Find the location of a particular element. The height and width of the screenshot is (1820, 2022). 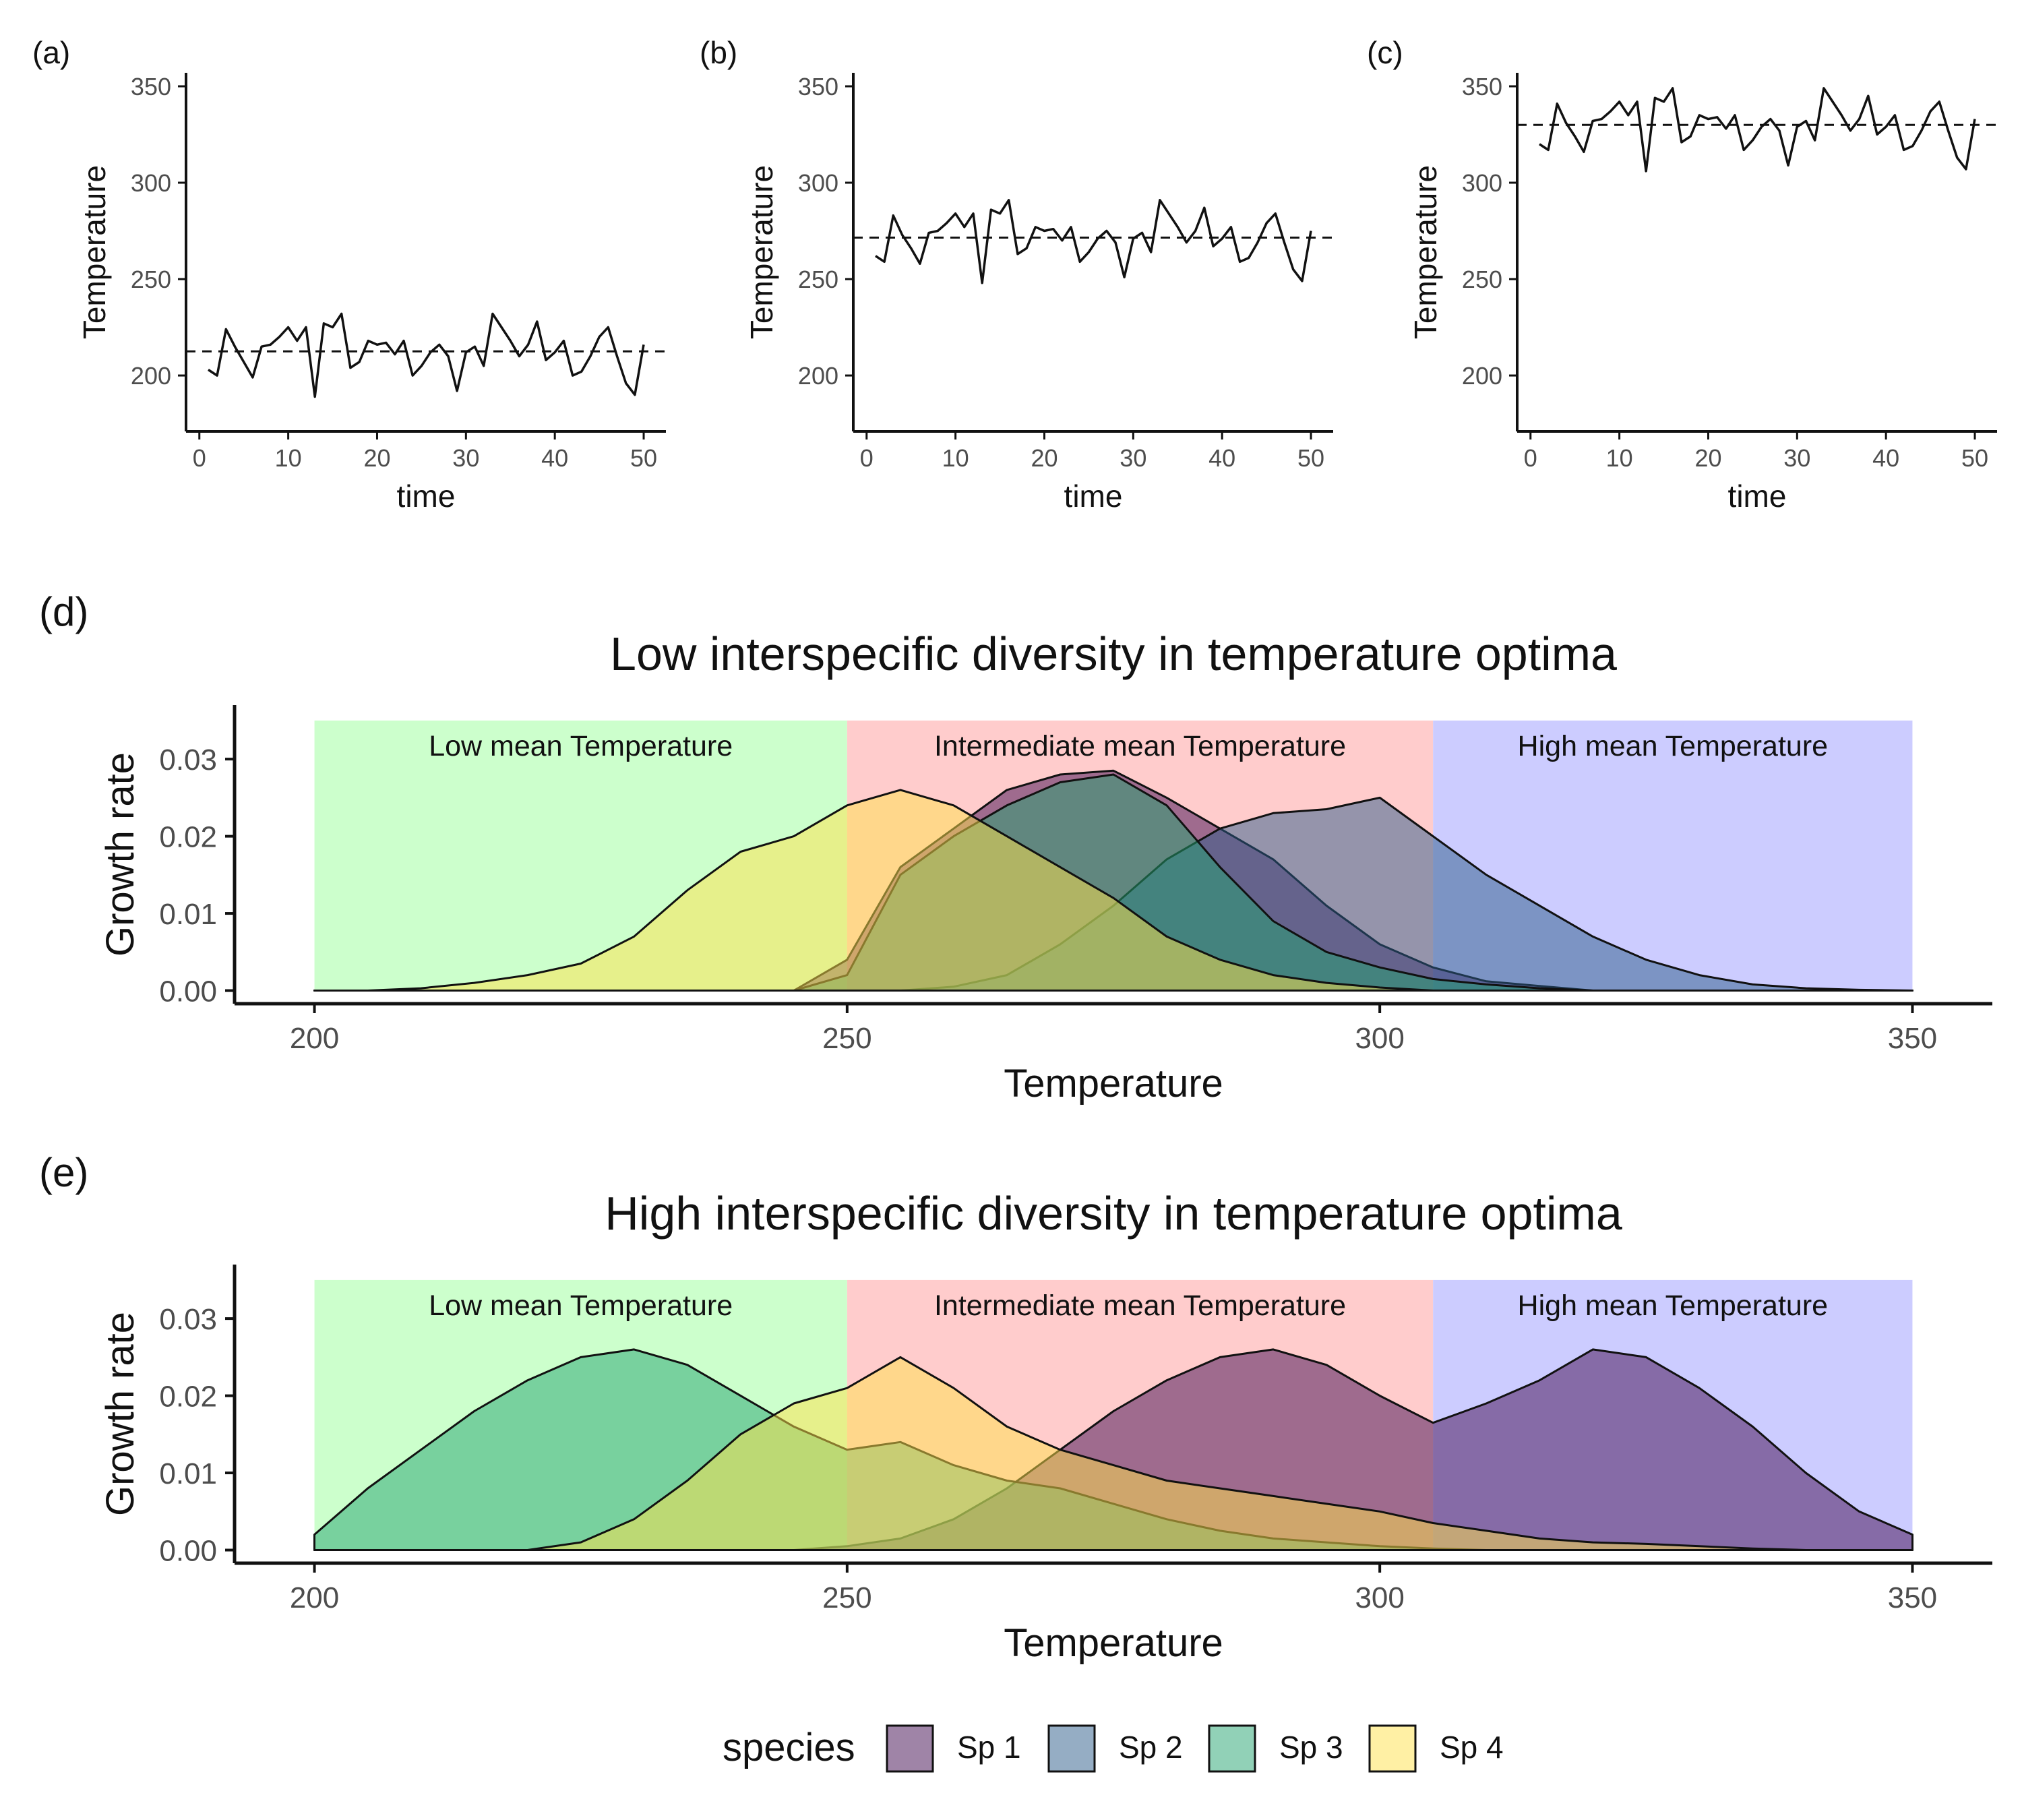

legend: species Sp 1 Sp 2 Sp 3 Sp 4 is located at coordinates (1113, 1748).